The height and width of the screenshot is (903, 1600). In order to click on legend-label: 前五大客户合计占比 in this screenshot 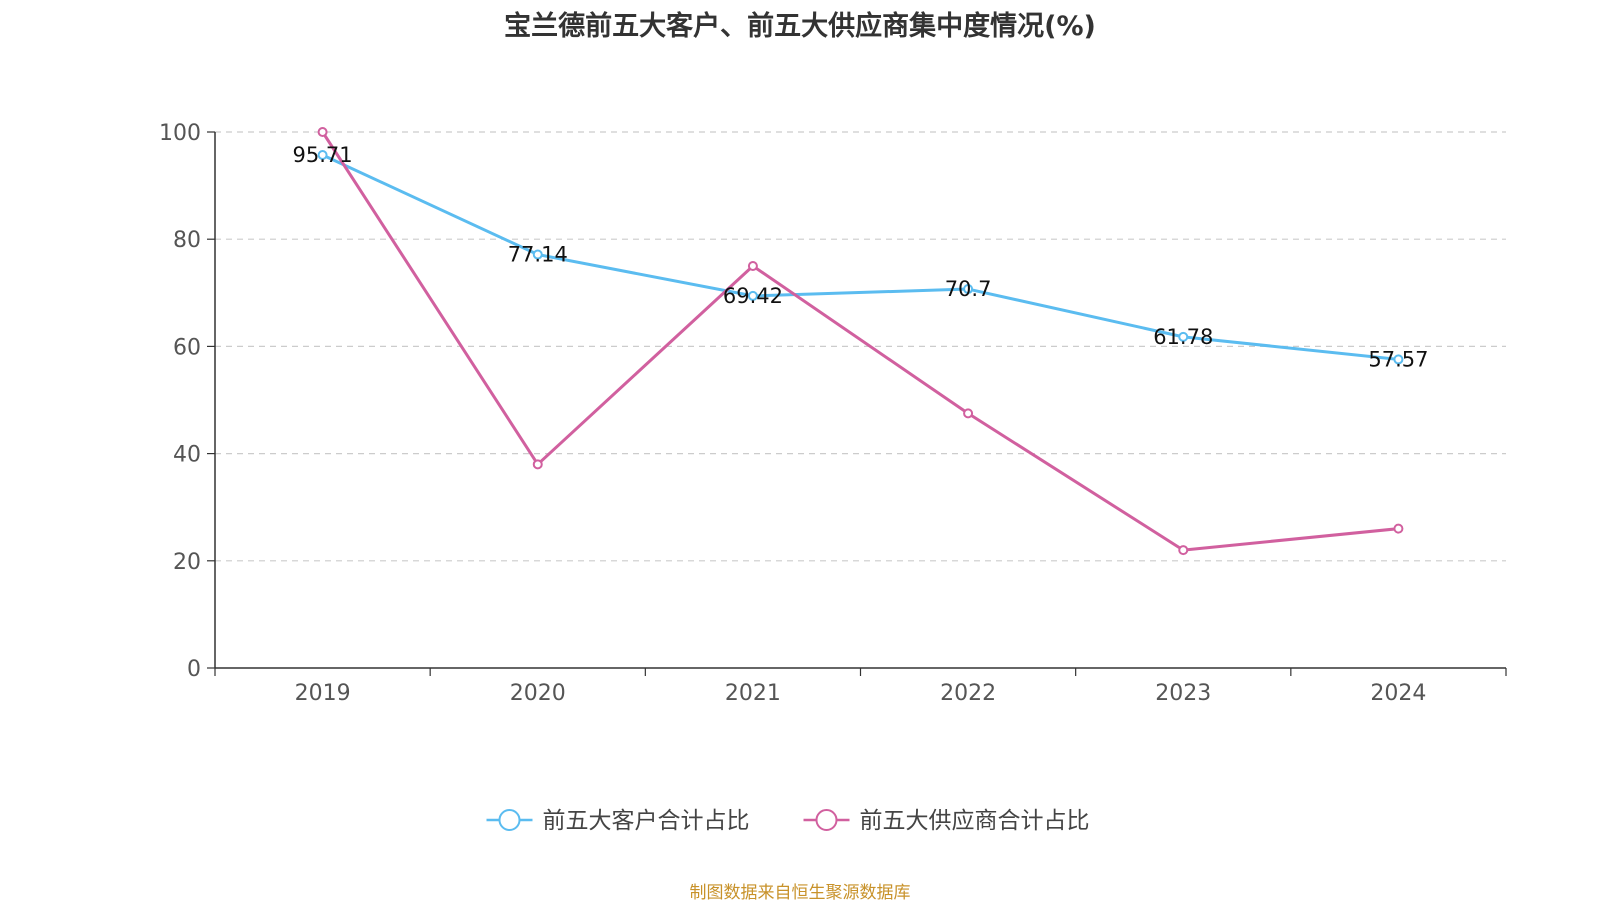, I will do `click(646, 821)`.